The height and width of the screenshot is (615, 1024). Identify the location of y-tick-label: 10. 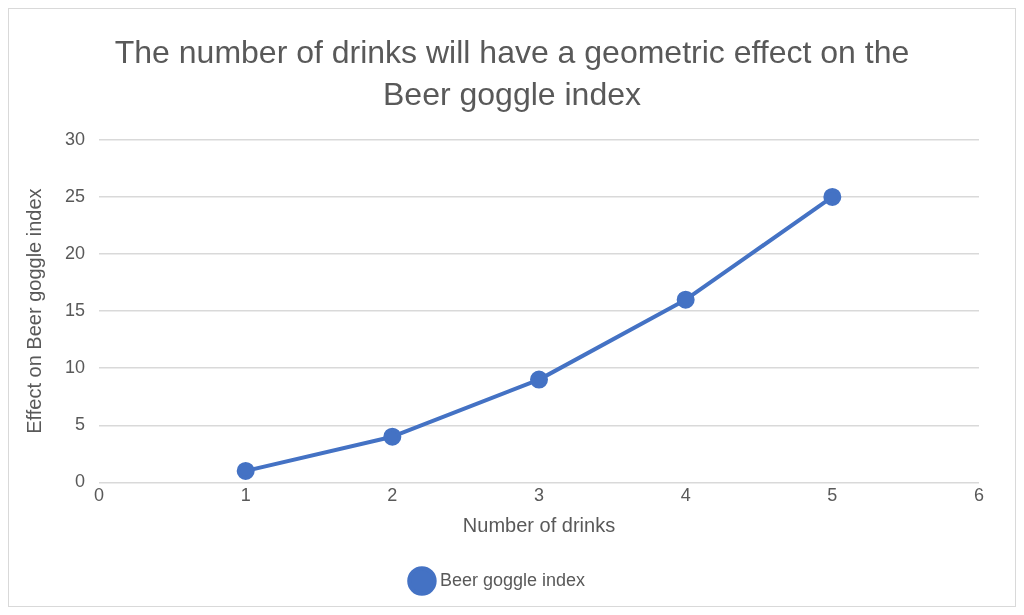
(75, 367).